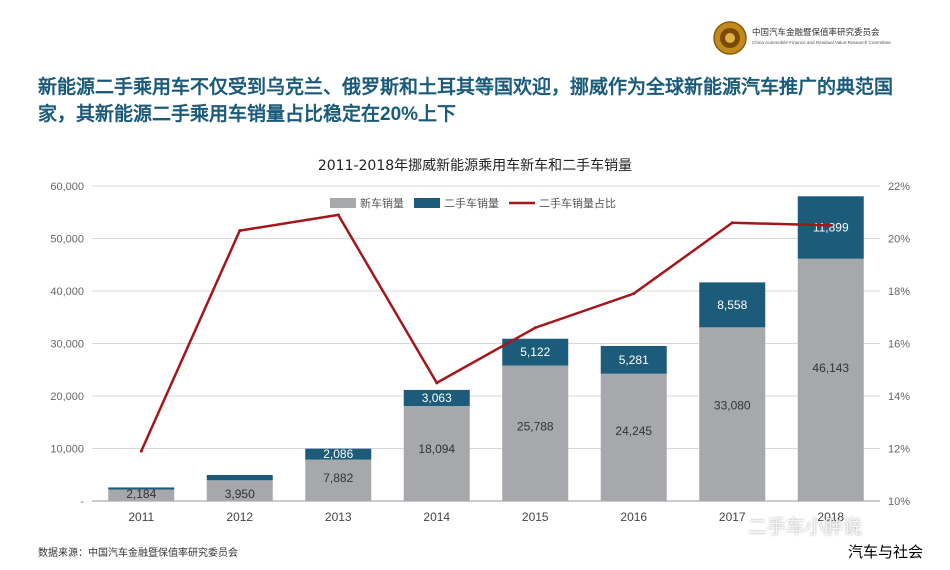  Describe the element at coordinates (535, 517) in the screenshot. I see `x-tick-label: 2015` at that location.